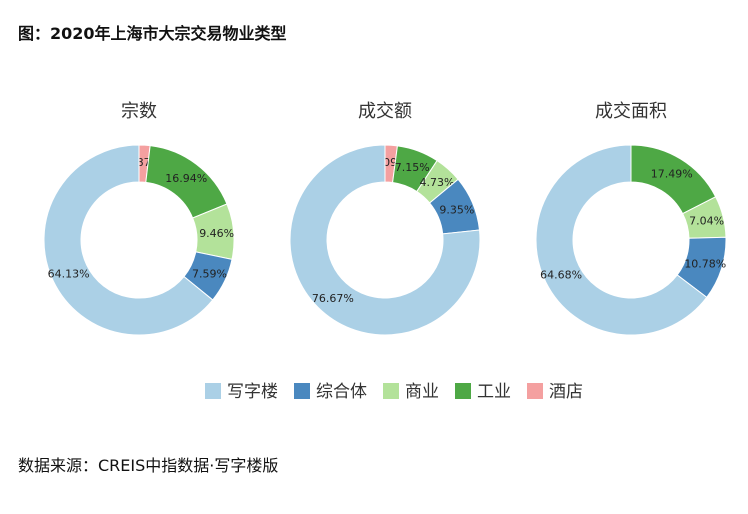 Image resolution: width=748 pixels, height=514 pixels. What do you see at coordinates (216, 233) in the screenshot?
I see `data-label-商业: 9.46%` at bounding box center [216, 233].